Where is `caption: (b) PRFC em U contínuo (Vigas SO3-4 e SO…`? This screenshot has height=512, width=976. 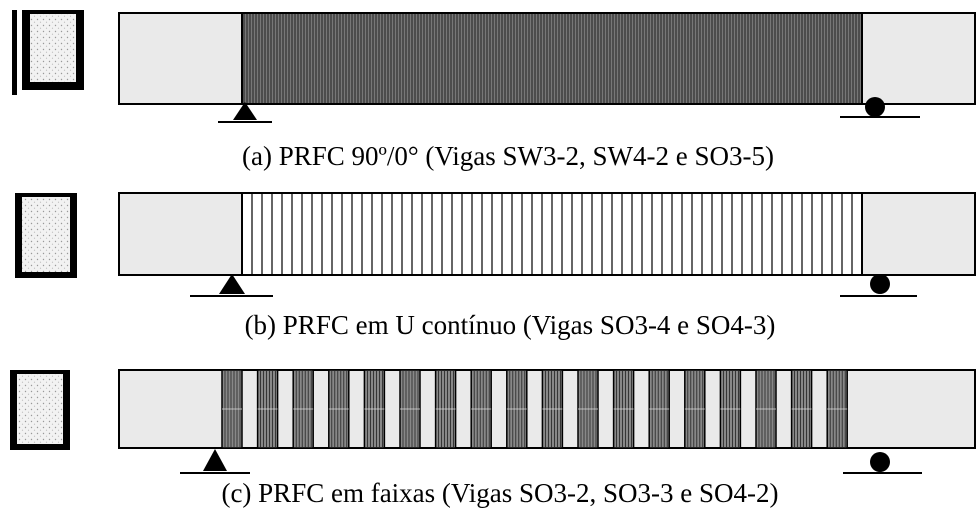 caption: (b) PRFC em U contínuo (Vigas SO3-4 e SO… is located at coordinates (510, 325).